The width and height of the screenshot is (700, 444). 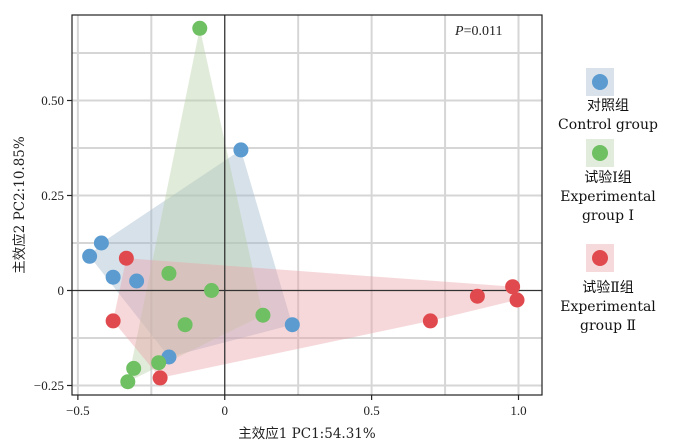 What do you see at coordinates (191, 253) in the screenshot?
I see `hull-control` at bounding box center [191, 253].